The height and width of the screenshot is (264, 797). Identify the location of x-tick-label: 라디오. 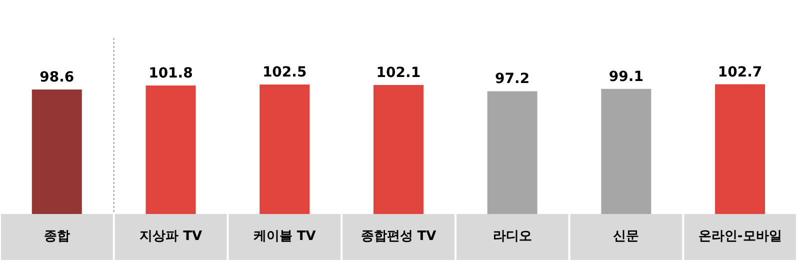
(512, 236).